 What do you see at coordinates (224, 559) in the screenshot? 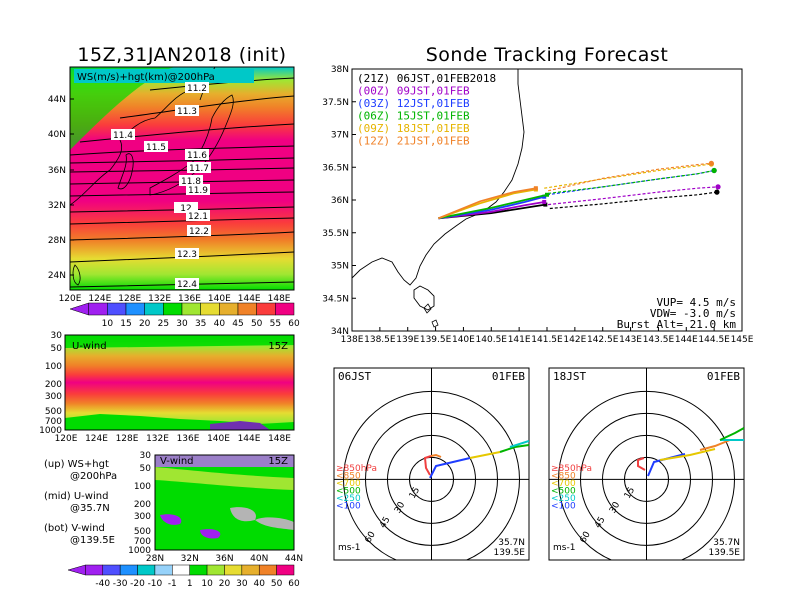
I see `vwind-lat-ticks: 28N 32N 36N 40N 44N` at bounding box center [224, 559].